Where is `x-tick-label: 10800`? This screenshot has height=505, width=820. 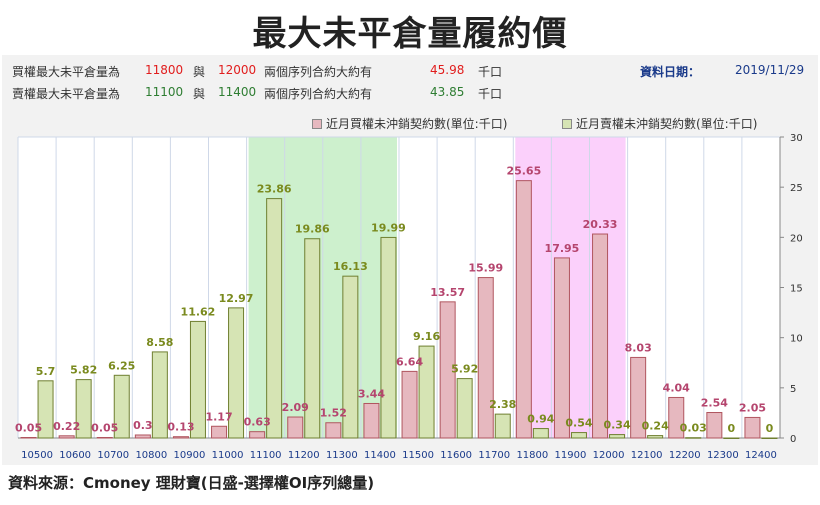
x-tick-label: 10800 is located at coordinates (151, 455).